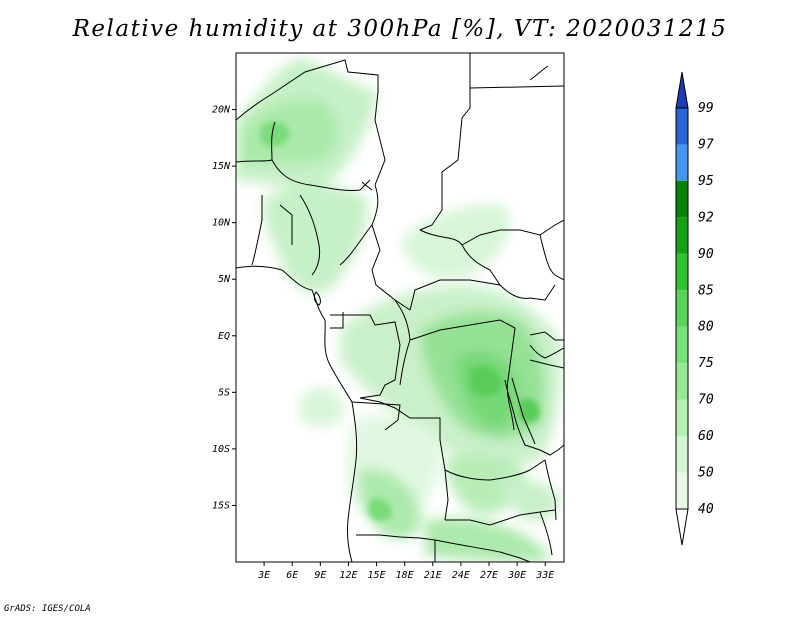 The width and height of the screenshot is (800, 618). What do you see at coordinates (263, 575) in the screenshot?
I see `lon-tick-label: 3E` at bounding box center [263, 575].